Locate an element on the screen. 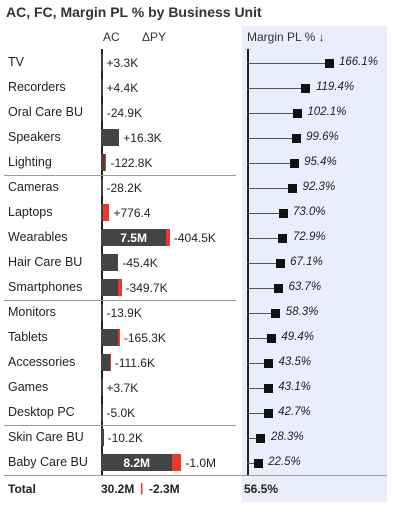  category-label: Skin Care BU is located at coordinates (46, 437).